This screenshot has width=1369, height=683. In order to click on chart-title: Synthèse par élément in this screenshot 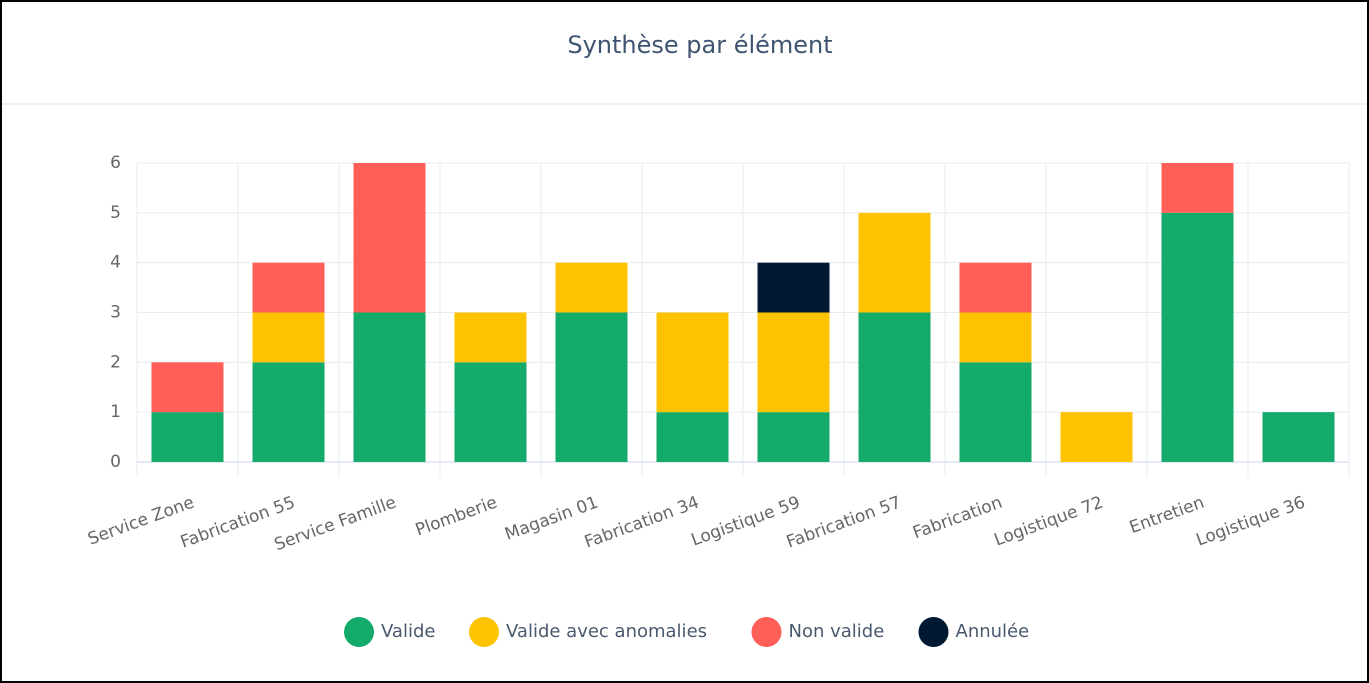, I will do `click(699, 45)`.